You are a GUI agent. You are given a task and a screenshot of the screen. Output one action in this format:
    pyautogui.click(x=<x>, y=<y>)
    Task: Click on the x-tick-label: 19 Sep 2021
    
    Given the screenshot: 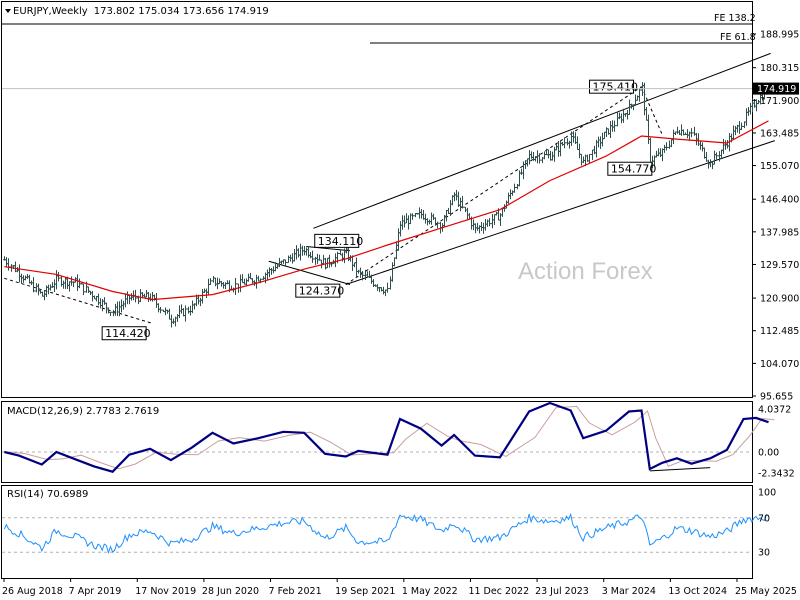 What is the action you would take?
    pyautogui.click(x=365, y=591)
    